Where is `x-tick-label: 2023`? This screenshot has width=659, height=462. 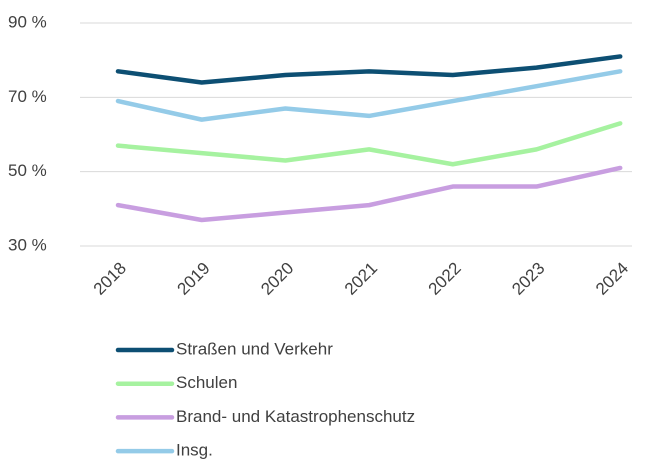 x-tick-label: 2023 is located at coordinates (528, 279).